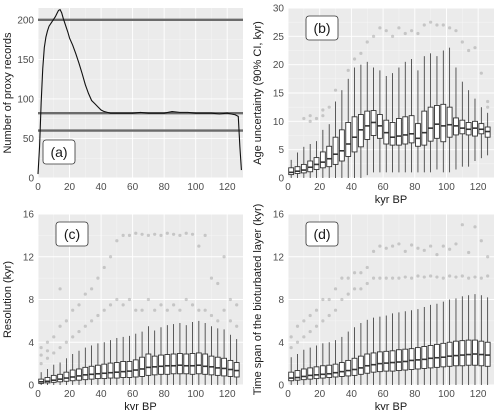 Image resolution: width=500 pixels, height=410 pixels. I want to click on panel-tag-box, so click(72, 234).